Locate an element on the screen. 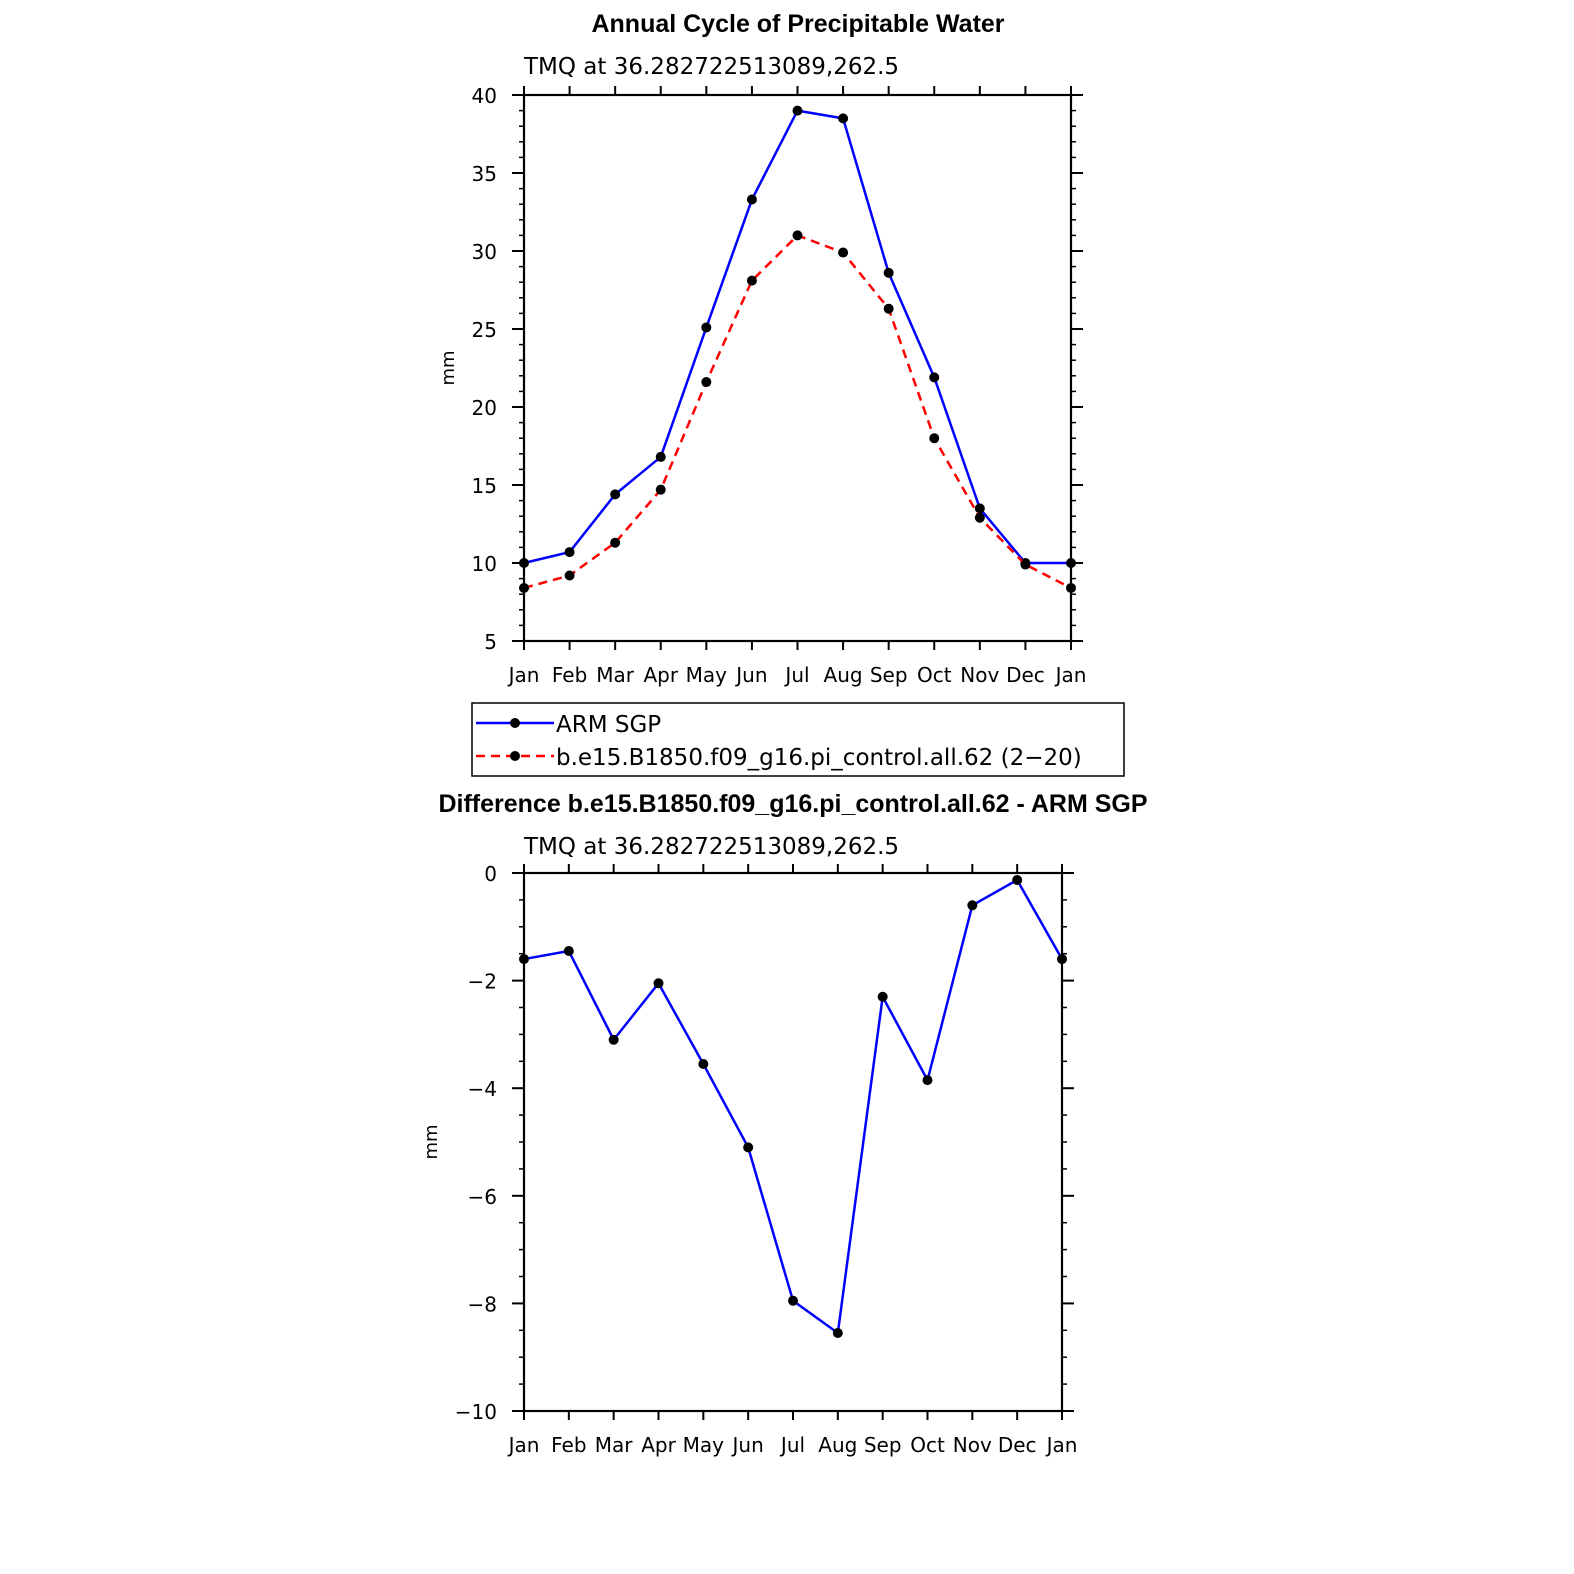 The width and height of the screenshot is (1574, 1574). chart2-ytick-label: −4 is located at coordinates (482, 1089).